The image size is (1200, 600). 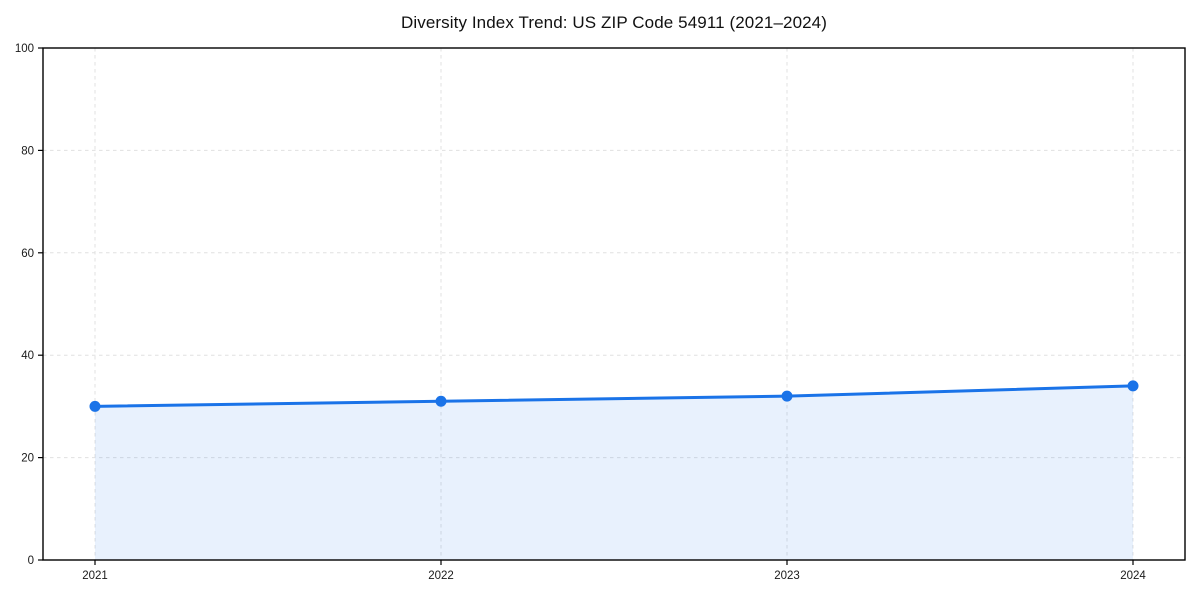 I want to click on trend-line, so click(x=614, y=396).